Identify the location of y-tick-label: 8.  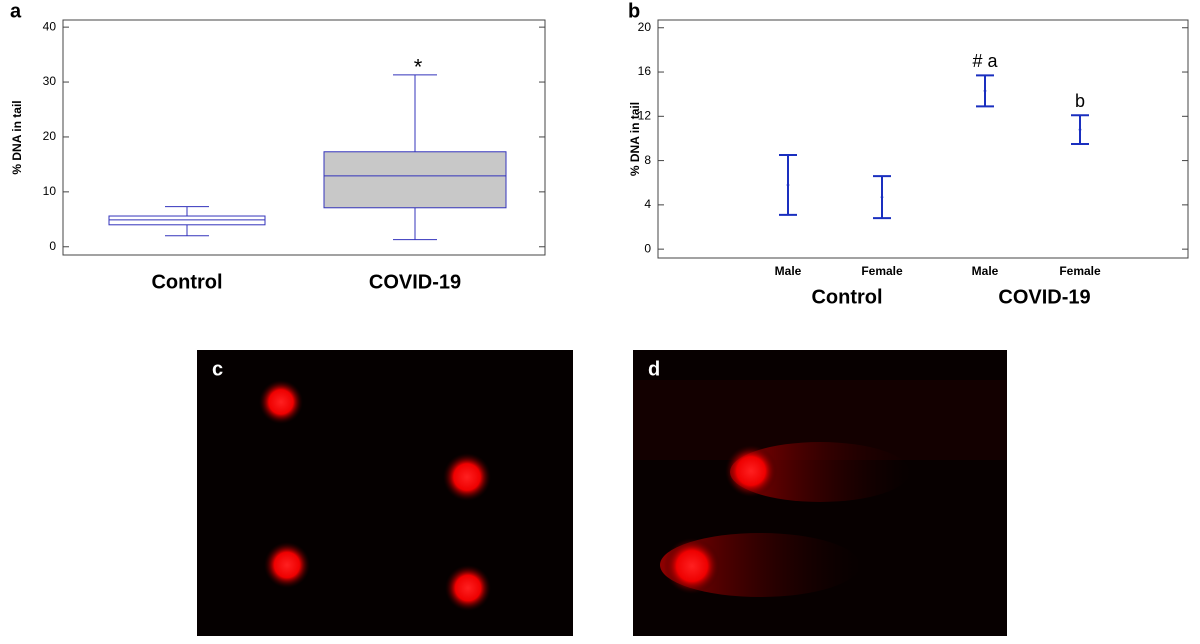
(647, 160).